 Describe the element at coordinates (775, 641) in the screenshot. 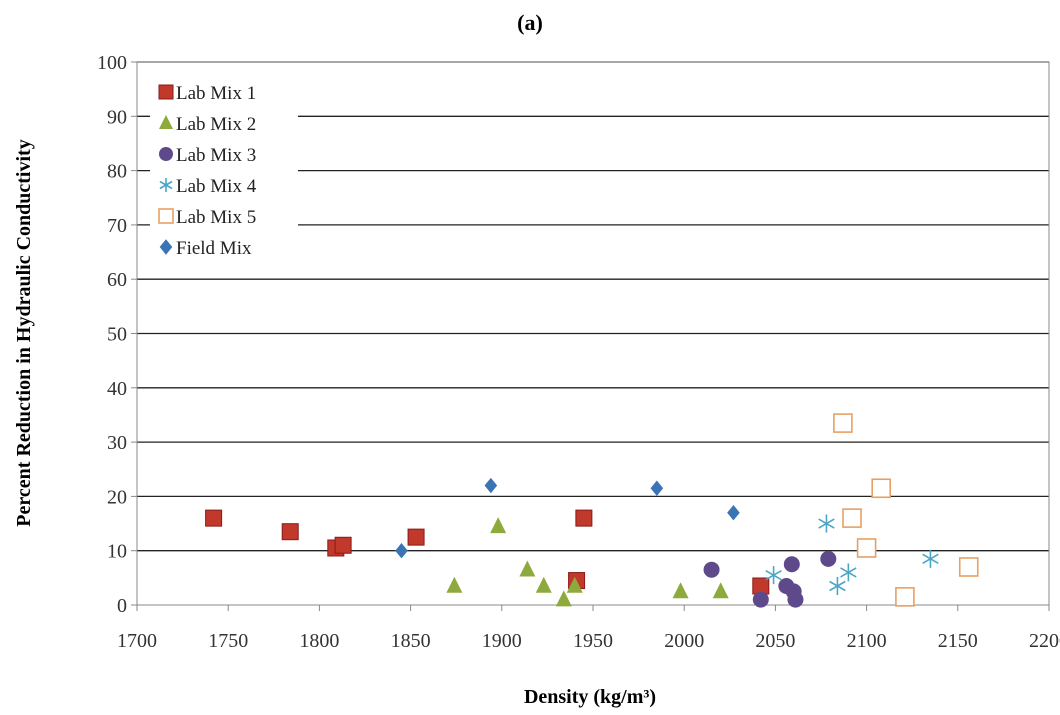

I see `x-tick-label: 2050` at that location.